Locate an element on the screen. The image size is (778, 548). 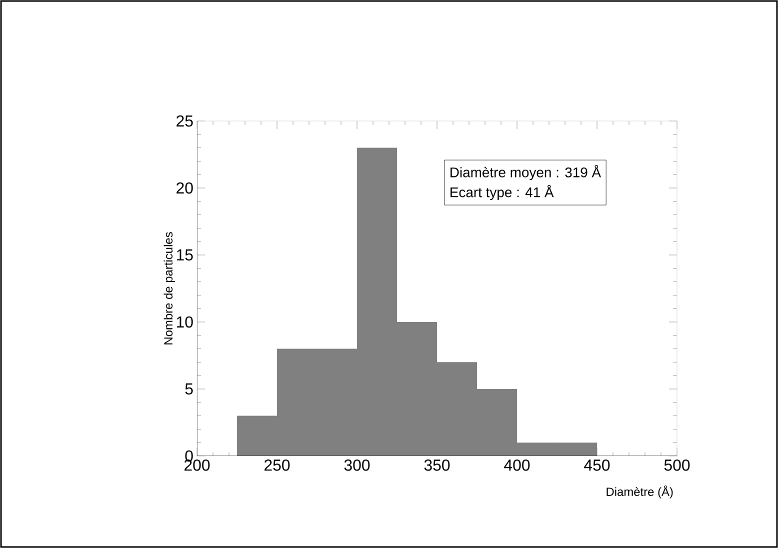
x-tick-label: 450 is located at coordinates (597, 465).